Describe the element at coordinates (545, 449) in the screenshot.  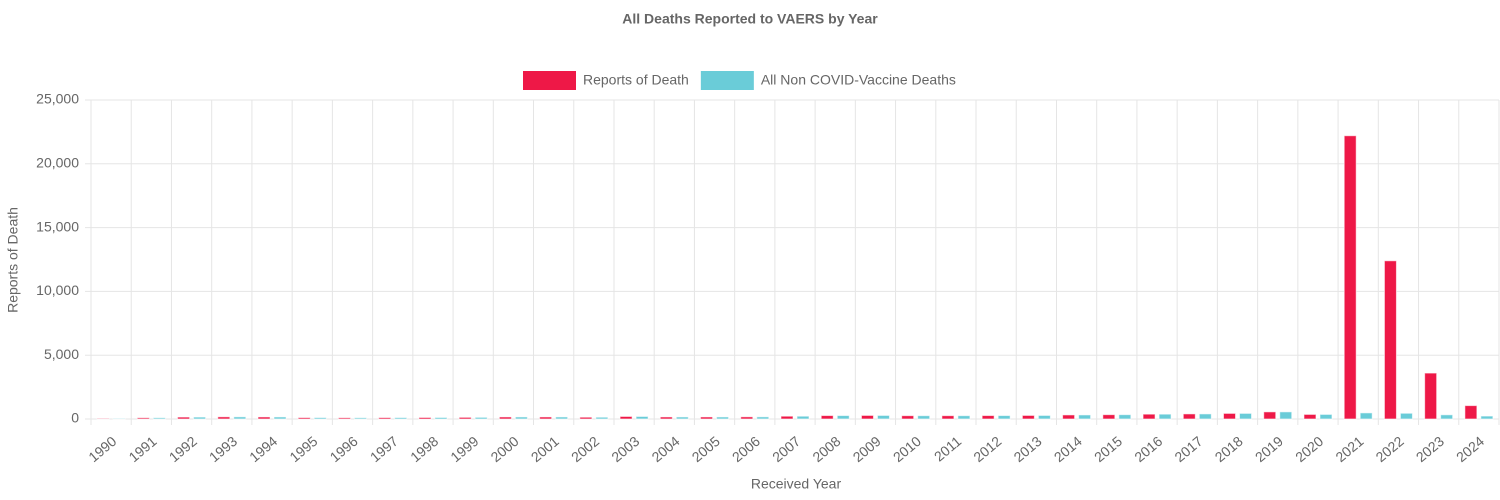
I see `x-tick-label: 2001` at that location.